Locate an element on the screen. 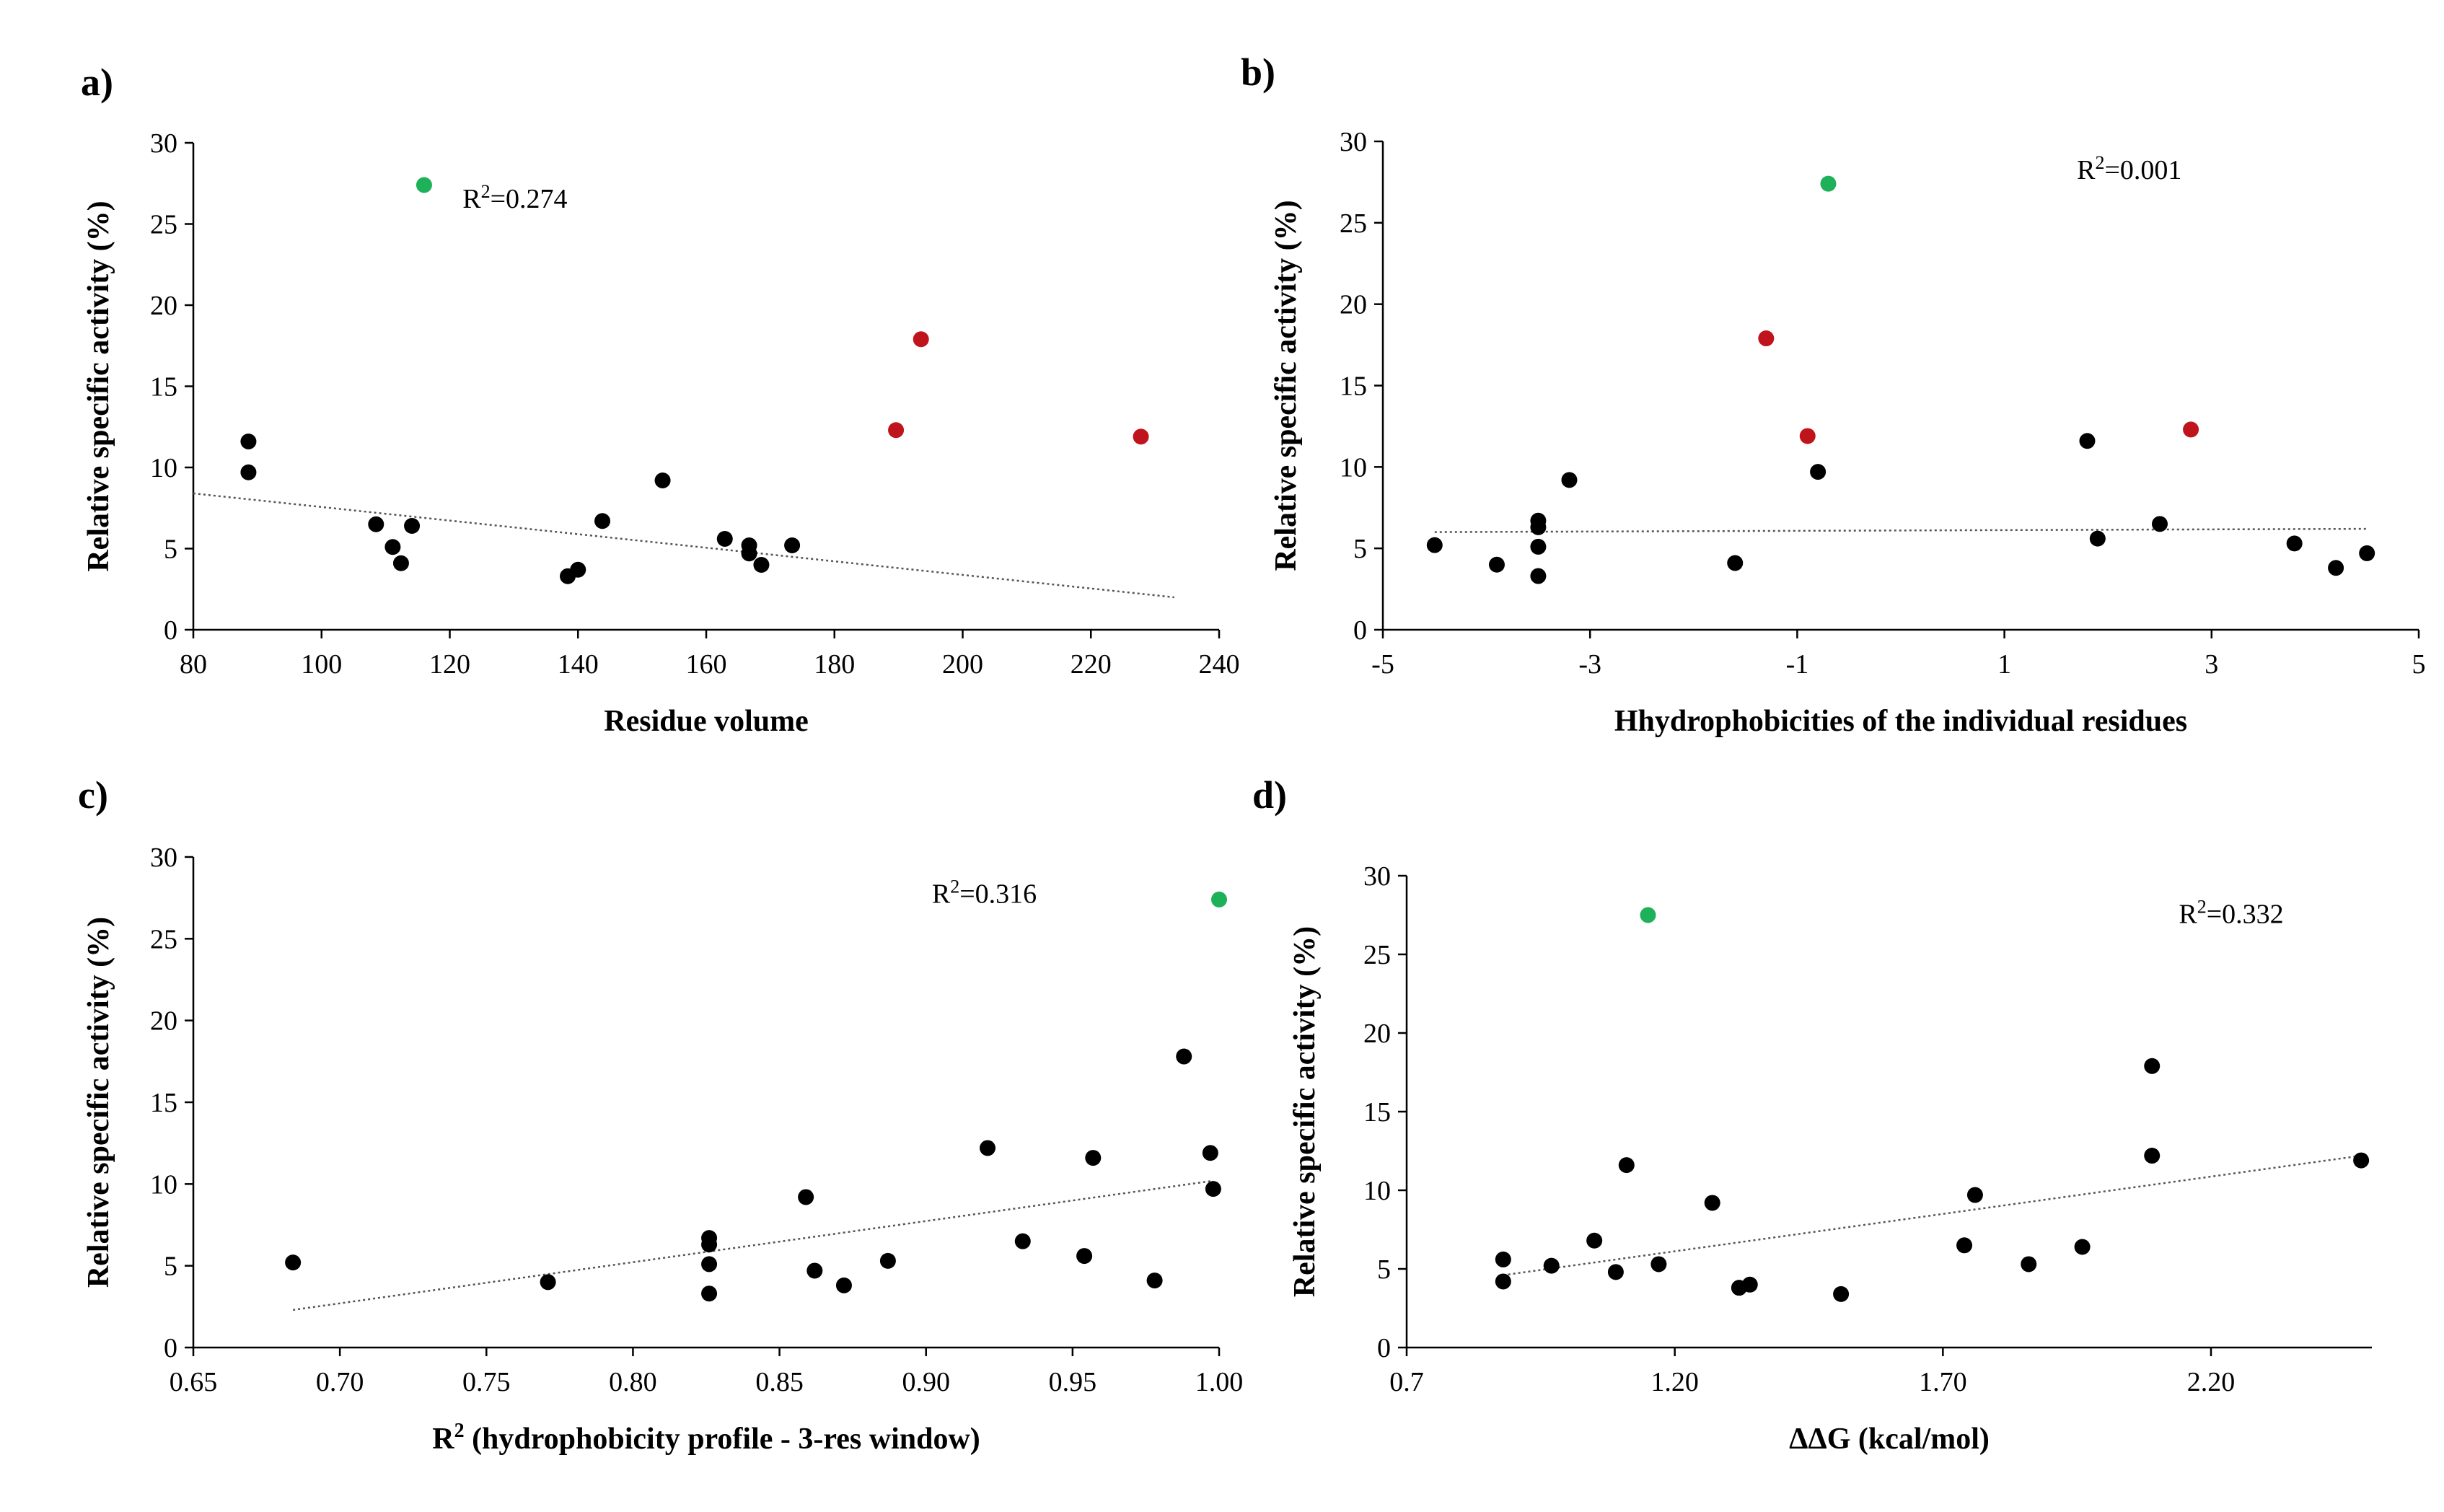 The height and width of the screenshot is (1512, 2444). x-axis-title-rest: (hydrophobicity profile - 3-res window) is located at coordinates (723, 1439).